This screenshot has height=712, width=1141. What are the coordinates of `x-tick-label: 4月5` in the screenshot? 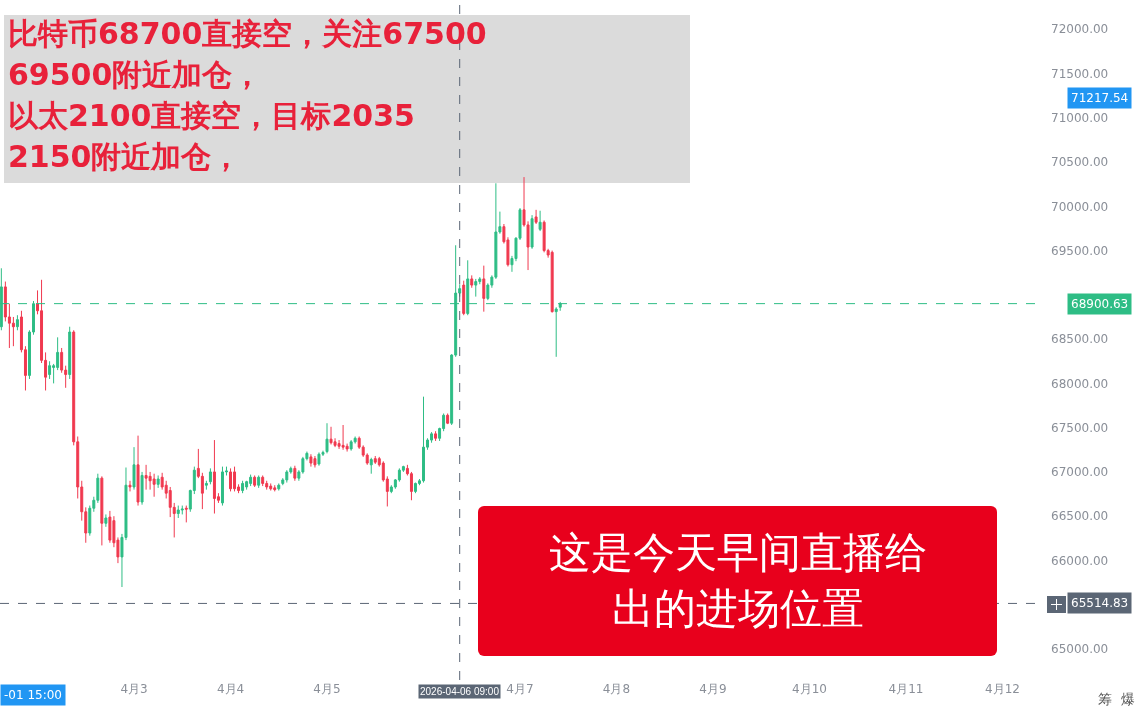 It's located at (327, 689).